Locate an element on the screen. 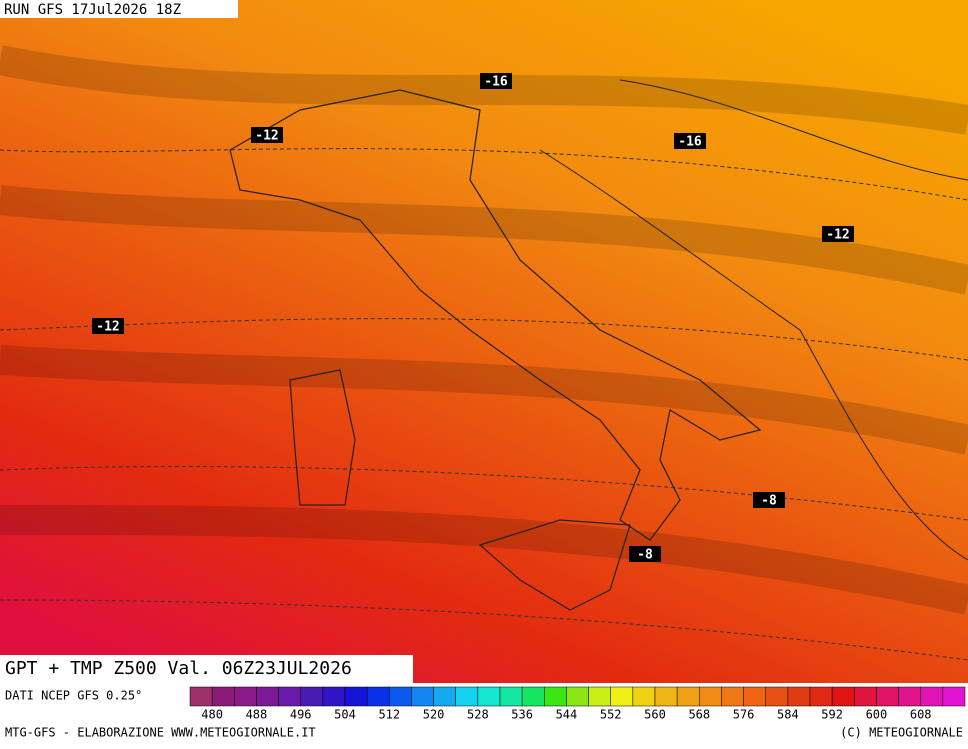 This screenshot has width=968, height=749. colorbar-label: 496 is located at coordinates (301, 715).